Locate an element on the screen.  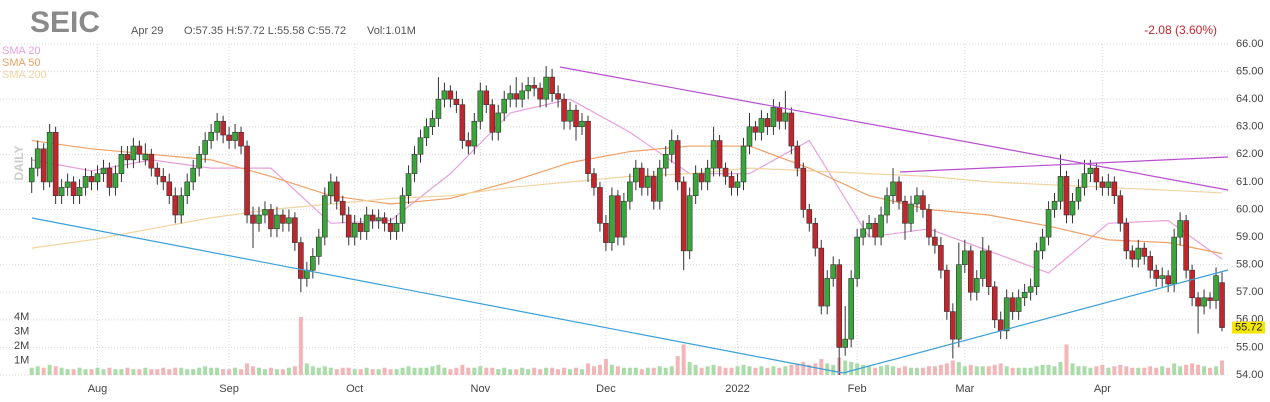
x-tick-label: Dec is located at coordinates (606, 389).